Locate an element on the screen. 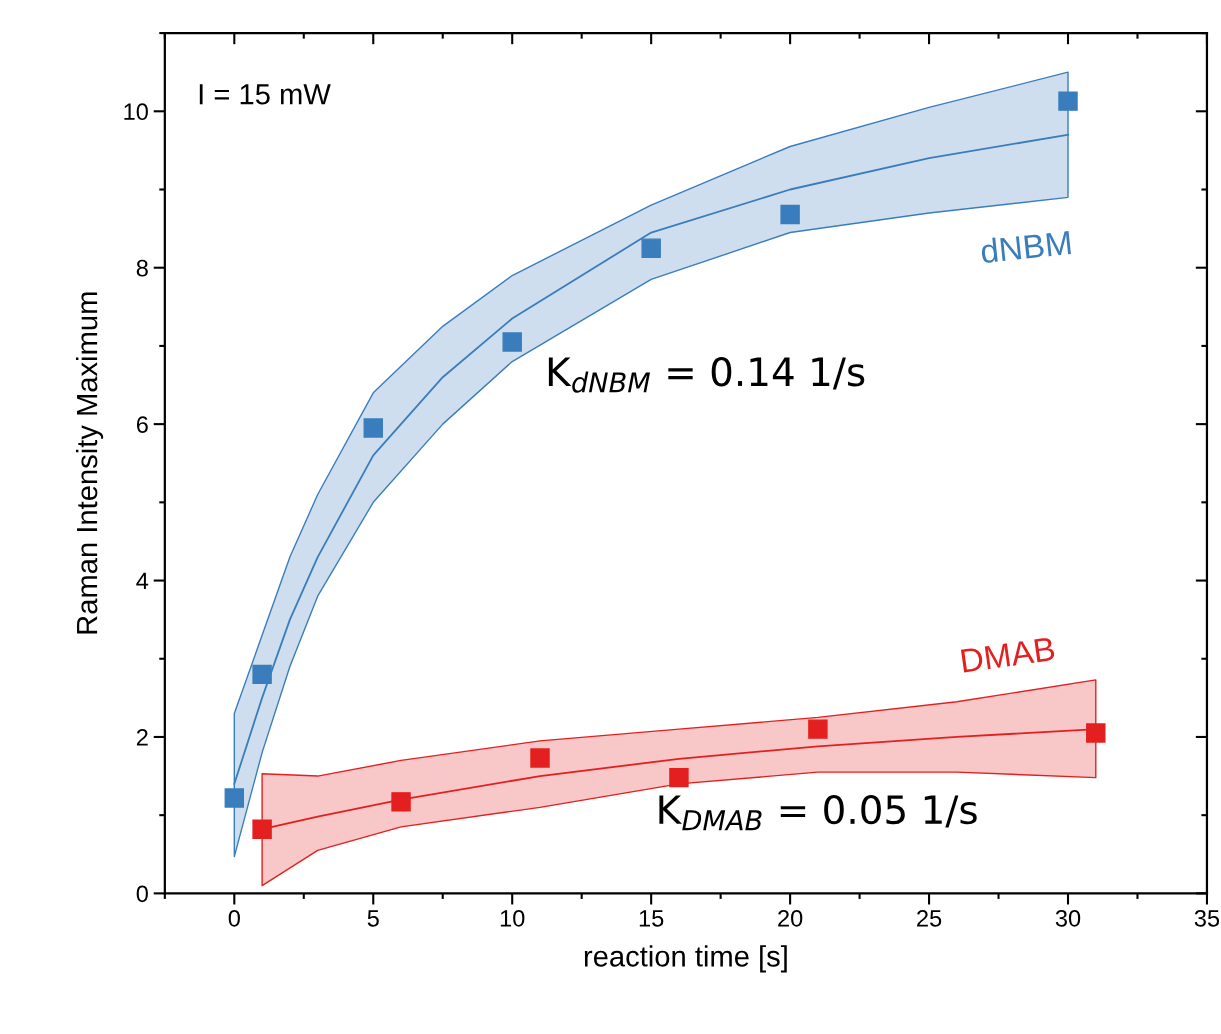 This screenshot has width=1221, height=1034. y-tick-label: 0 is located at coordinates (142, 894).